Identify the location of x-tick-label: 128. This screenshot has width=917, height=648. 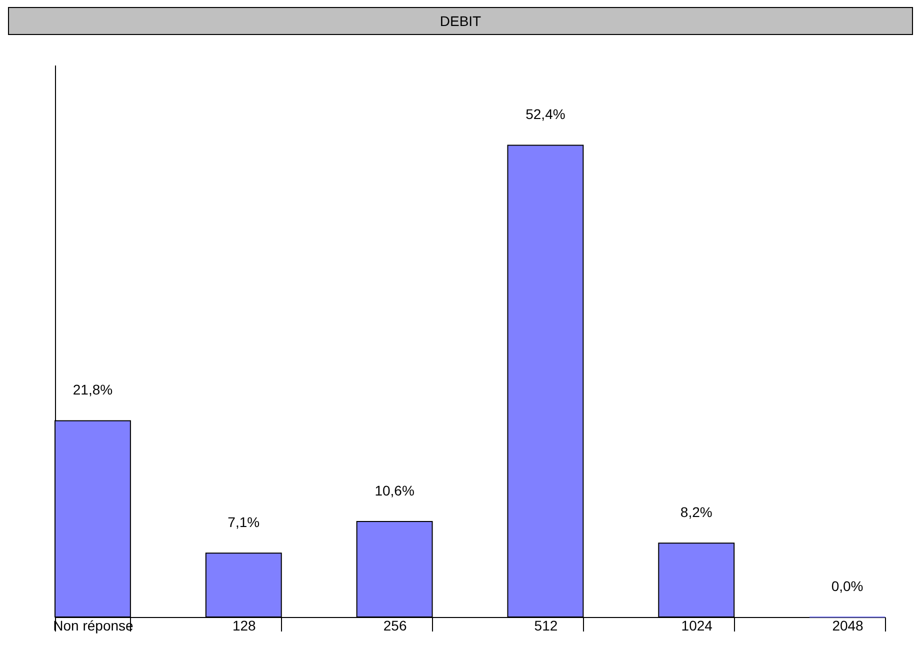
(244, 626).